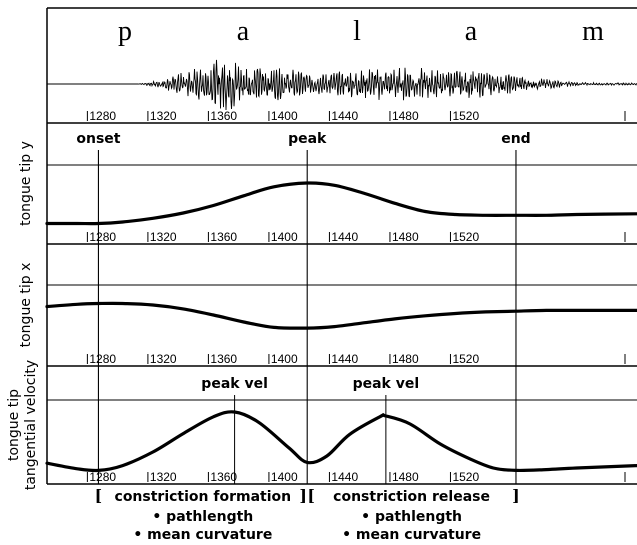 Image resolution: width=637 pixels, height=545 pixels. What do you see at coordinates (307, 139) in the screenshot?
I see `event-peak-label: peak` at bounding box center [307, 139].